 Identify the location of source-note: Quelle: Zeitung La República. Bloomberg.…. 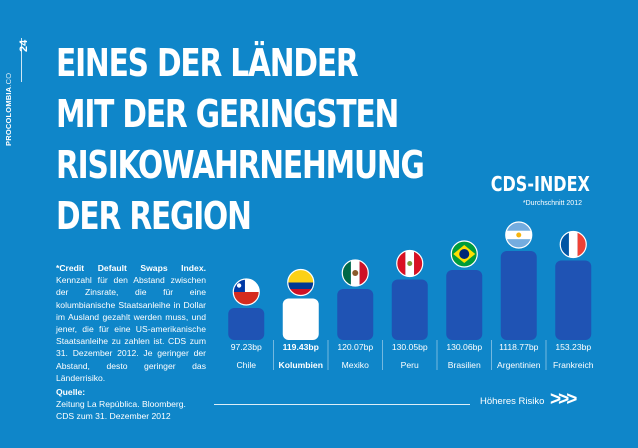
(131, 404).